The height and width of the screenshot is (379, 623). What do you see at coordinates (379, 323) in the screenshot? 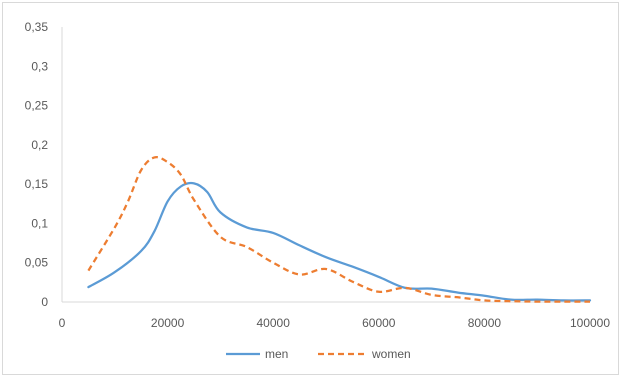
I see `x-tick-label: 60000` at bounding box center [379, 323].